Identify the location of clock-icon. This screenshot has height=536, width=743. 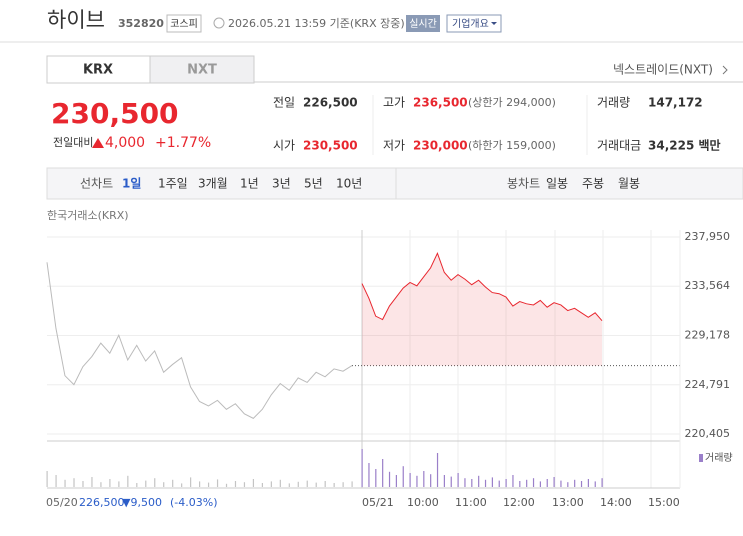
(219, 23).